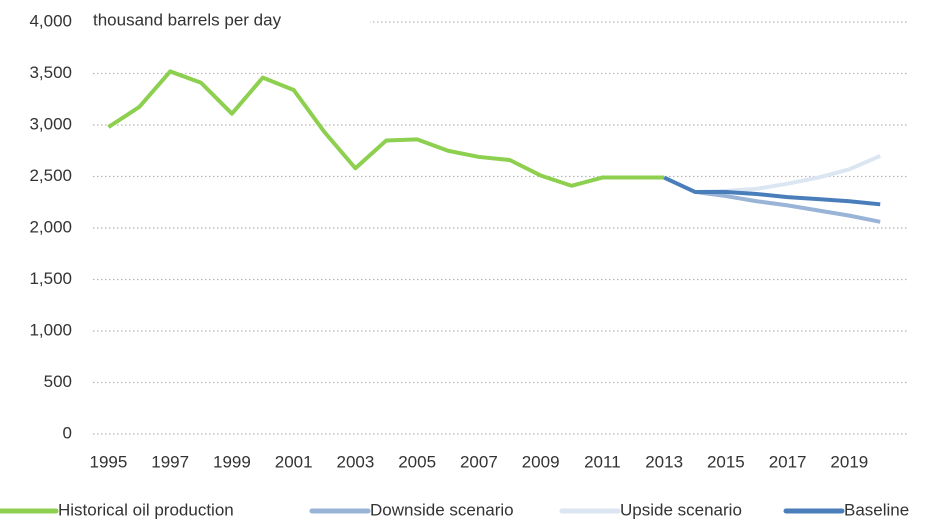 Image resolution: width=930 pixels, height=522 pixels. What do you see at coordinates (681, 509) in the screenshot?
I see `legend-label: Upside scenario` at bounding box center [681, 509].